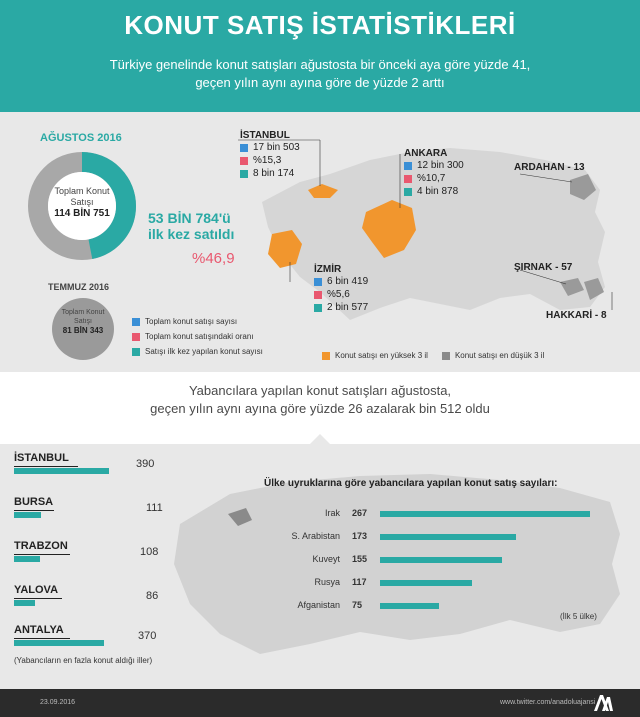 Image resolution: width=640 pixels, height=717 pixels. What do you see at coordinates (572, 287) in the screenshot?
I see `sirnak-region` at bounding box center [572, 287].